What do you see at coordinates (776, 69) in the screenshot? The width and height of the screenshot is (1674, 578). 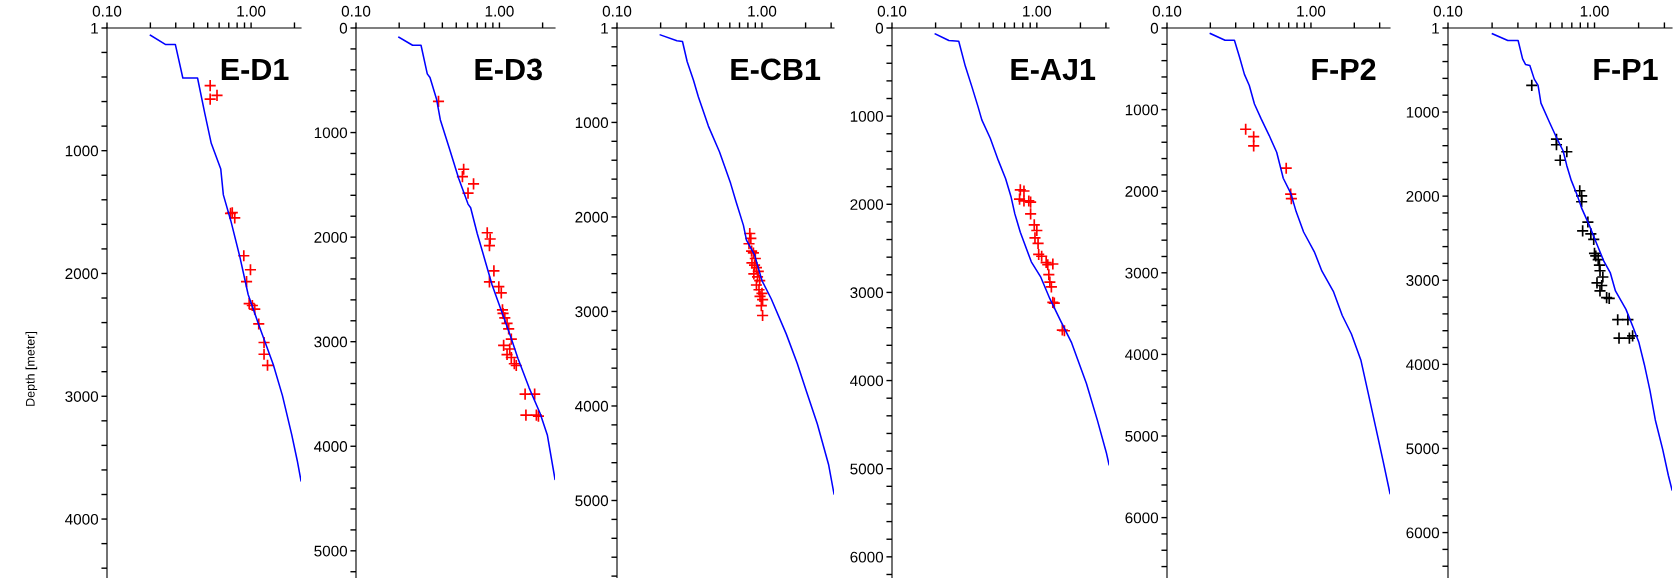 I see `text: E-CB1` at bounding box center [776, 69].